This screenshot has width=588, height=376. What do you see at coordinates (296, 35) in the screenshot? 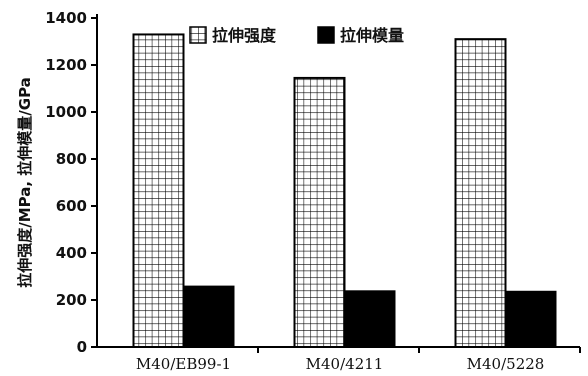
I see `legend: 拉伸强度 拉伸模量` at bounding box center [296, 35].